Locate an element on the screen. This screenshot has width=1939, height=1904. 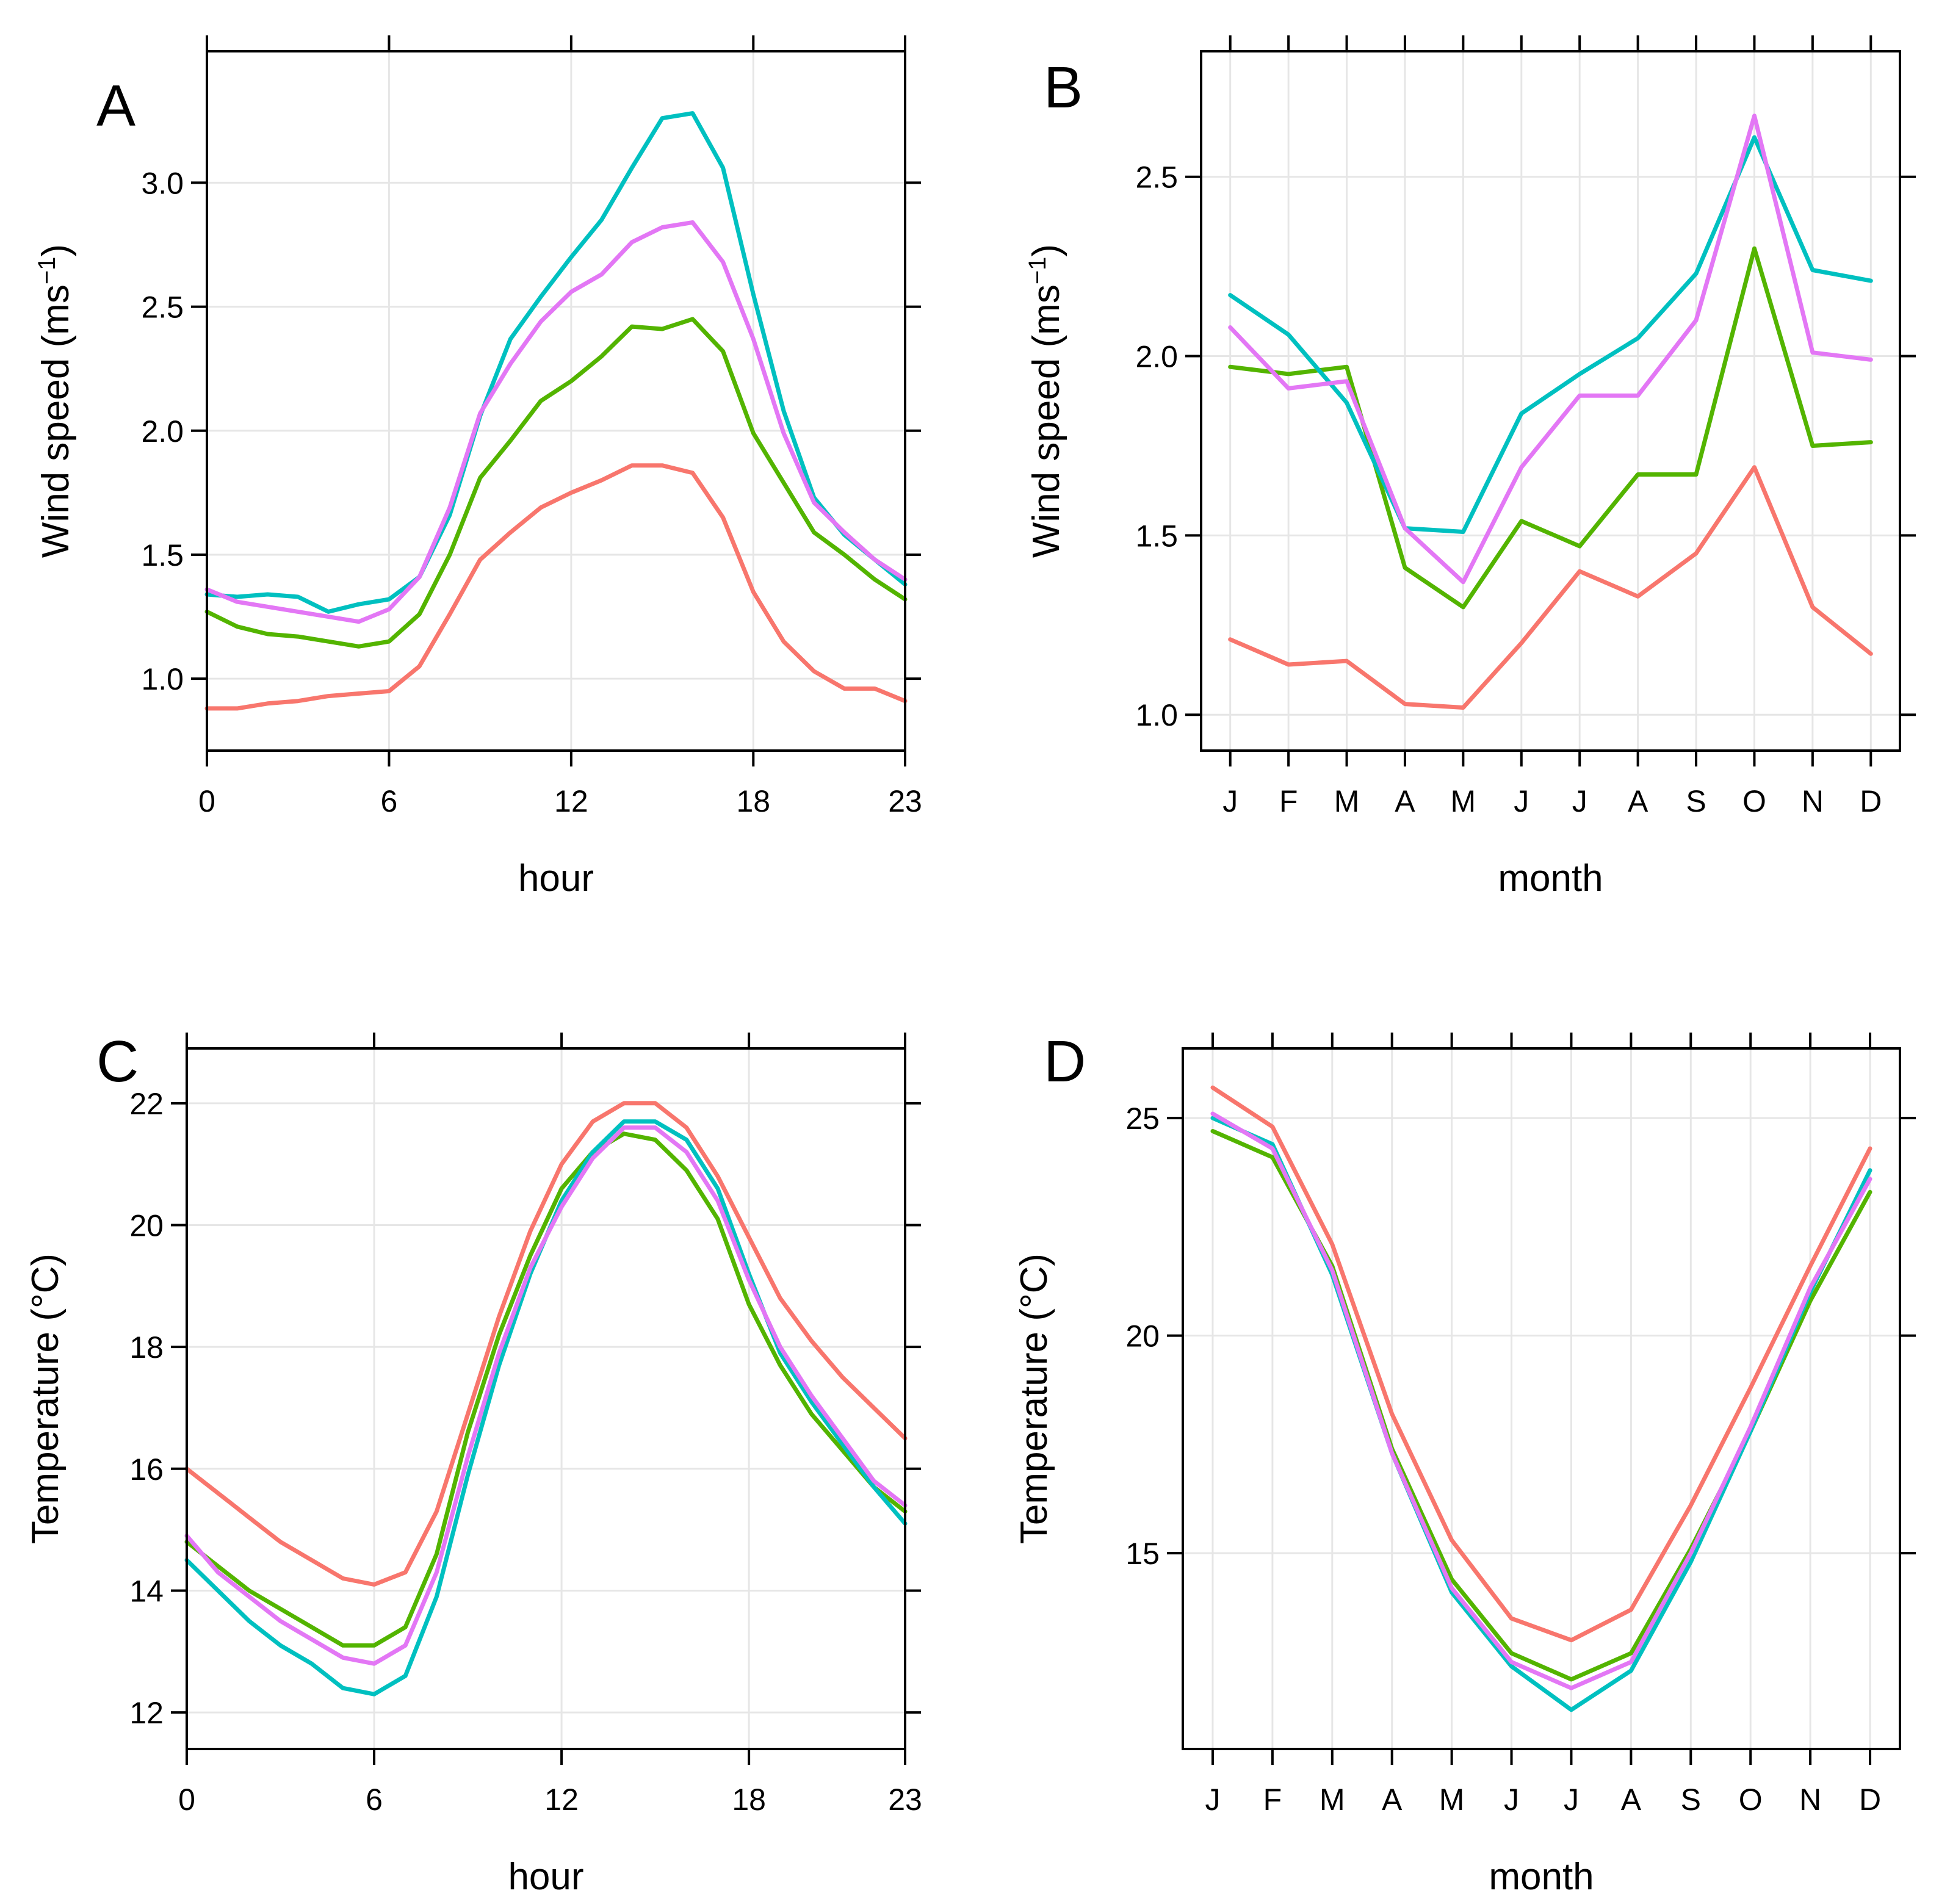
panel-c-x-tick-label-4: 23 is located at coordinates (905, 1800).